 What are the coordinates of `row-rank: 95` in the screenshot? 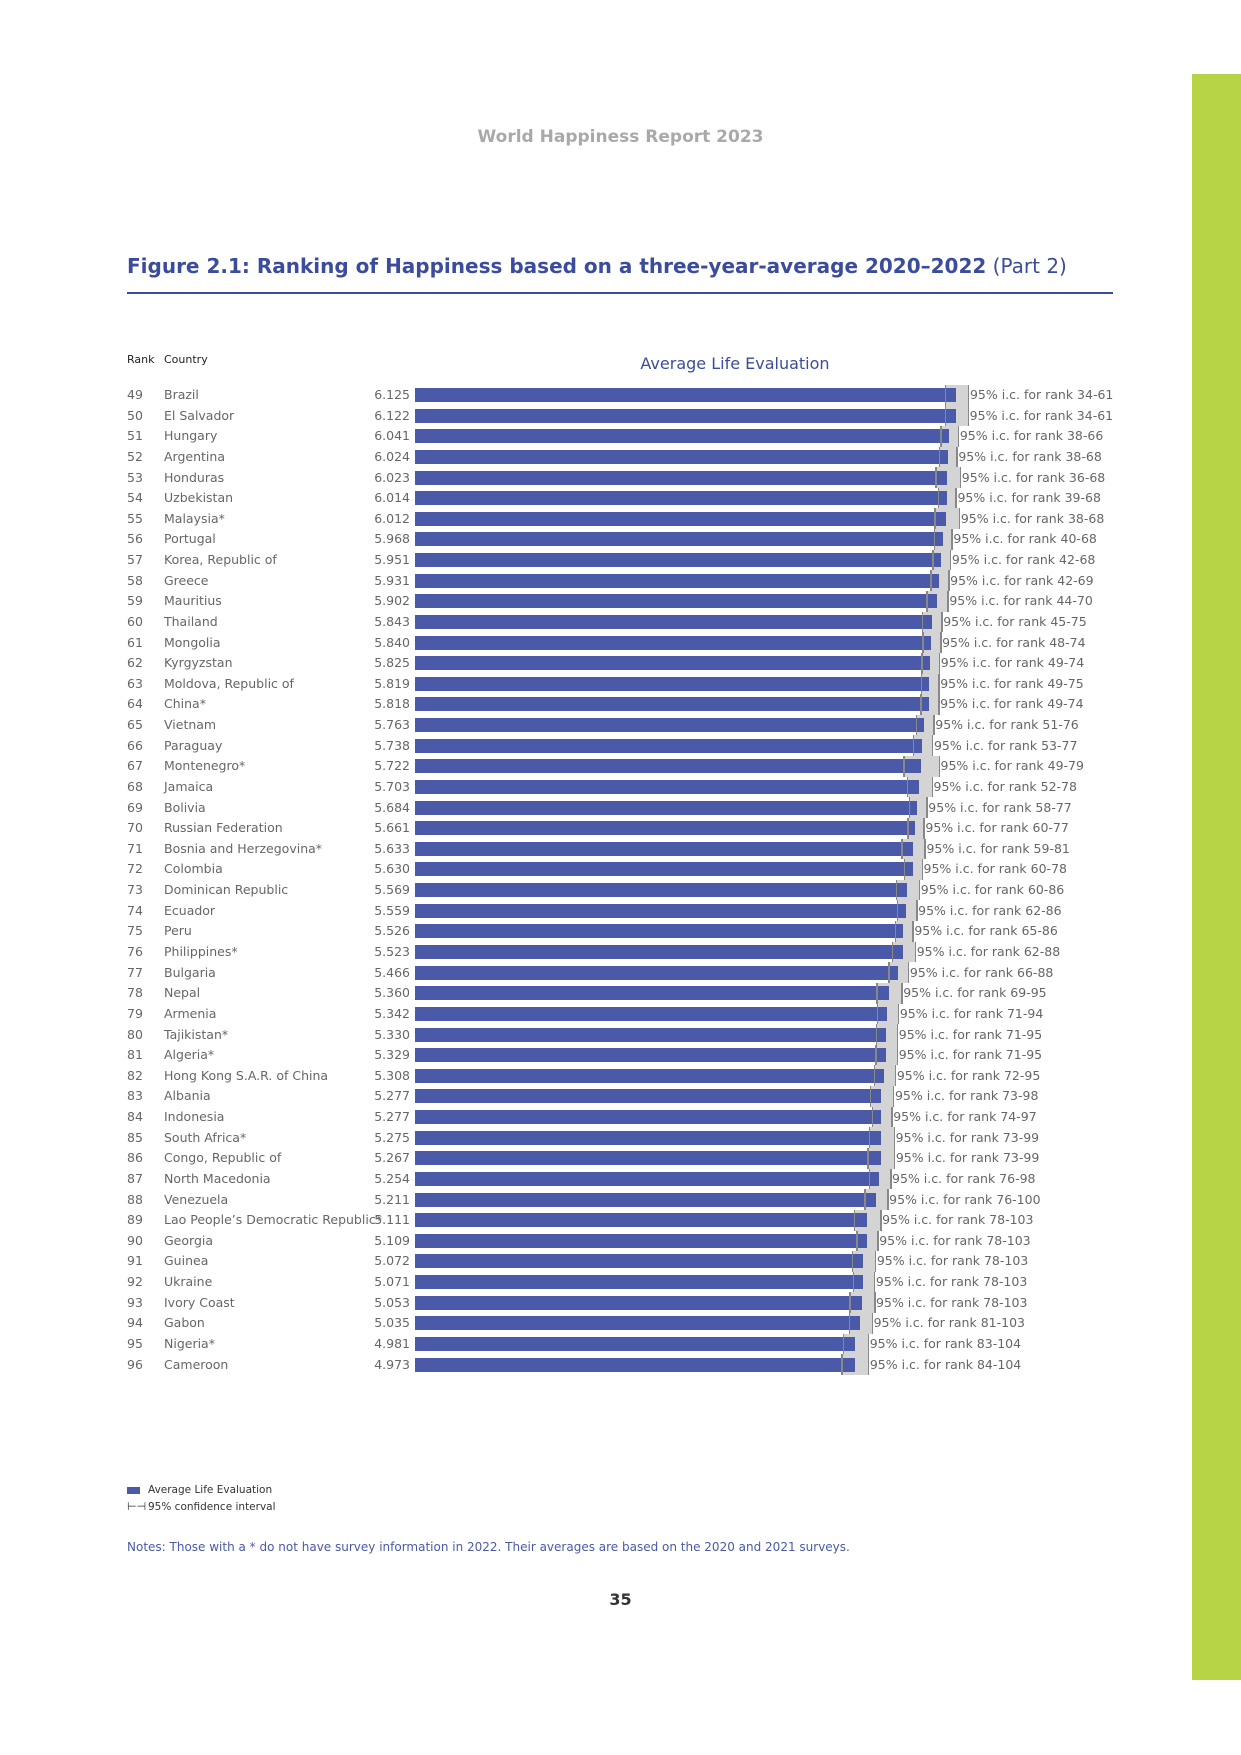 It's located at (135, 1343).